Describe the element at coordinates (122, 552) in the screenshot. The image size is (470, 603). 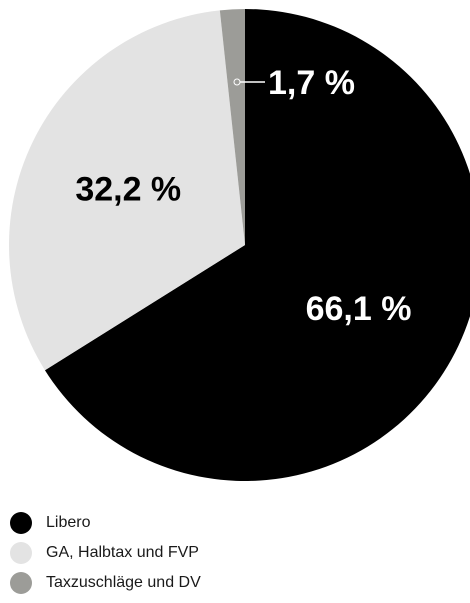
I see `legend-label-ga-halbtax-fvp: GA, Halbtax und FVP` at that location.